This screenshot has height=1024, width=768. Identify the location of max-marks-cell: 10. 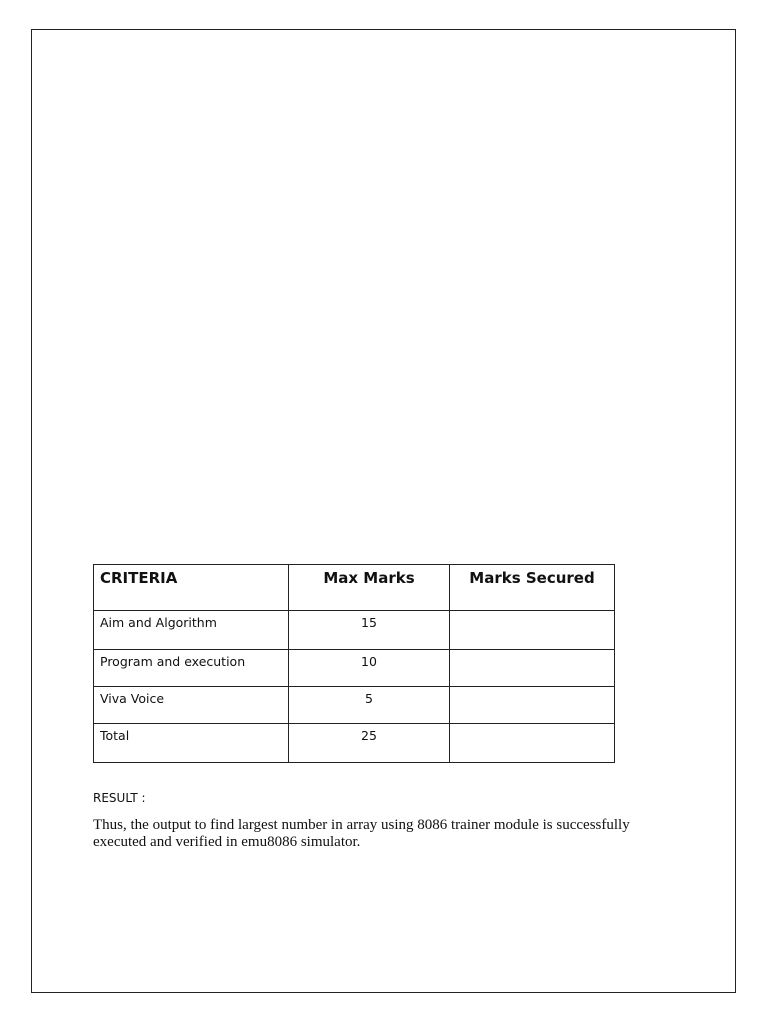
(369, 668).